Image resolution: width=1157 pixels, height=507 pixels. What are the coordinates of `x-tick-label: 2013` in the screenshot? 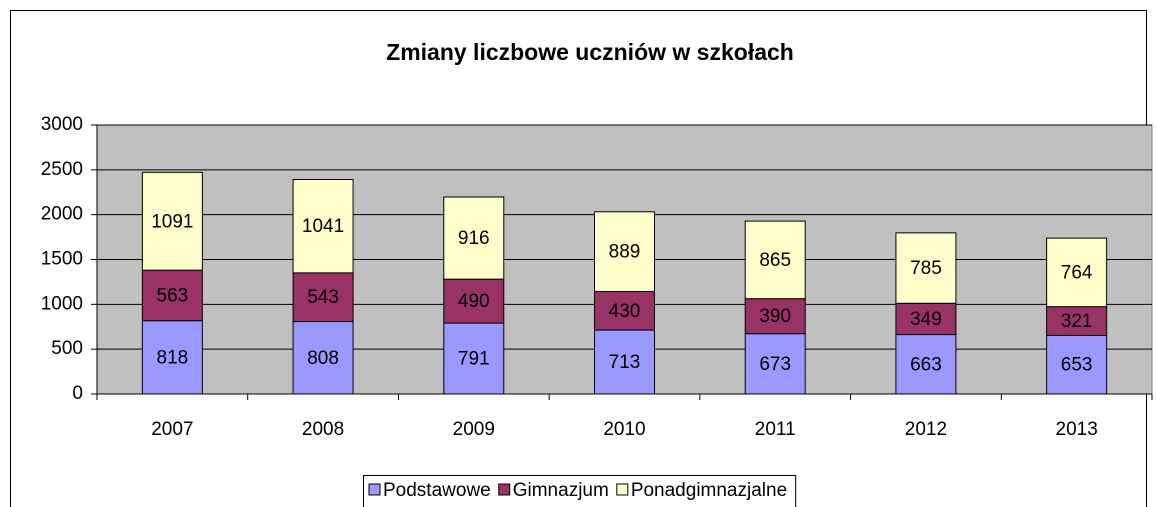 It's located at (1077, 429).